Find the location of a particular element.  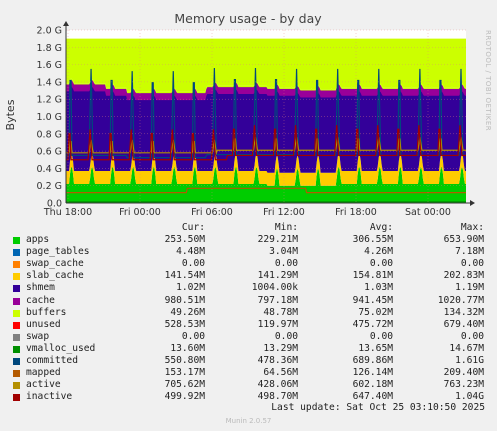

y-tick-label: 1.0 G is located at coordinates (50, 117).